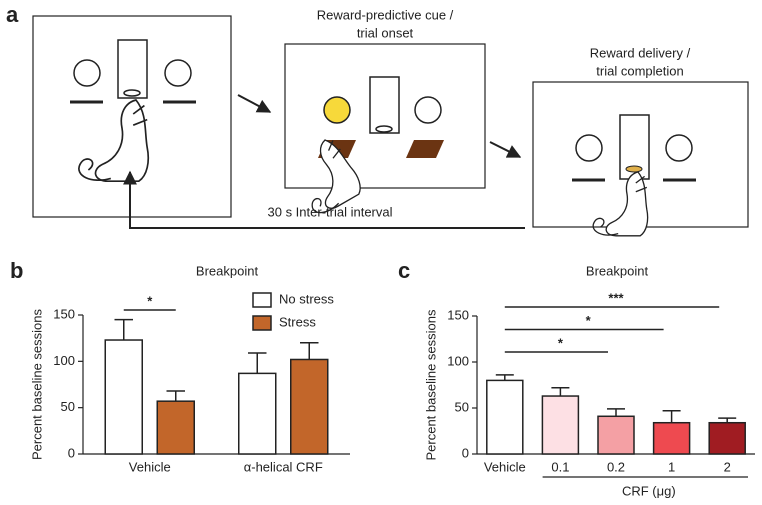  What do you see at coordinates (385, 32) in the screenshot?
I see `box-title: trial onset` at bounding box center [385, 32].